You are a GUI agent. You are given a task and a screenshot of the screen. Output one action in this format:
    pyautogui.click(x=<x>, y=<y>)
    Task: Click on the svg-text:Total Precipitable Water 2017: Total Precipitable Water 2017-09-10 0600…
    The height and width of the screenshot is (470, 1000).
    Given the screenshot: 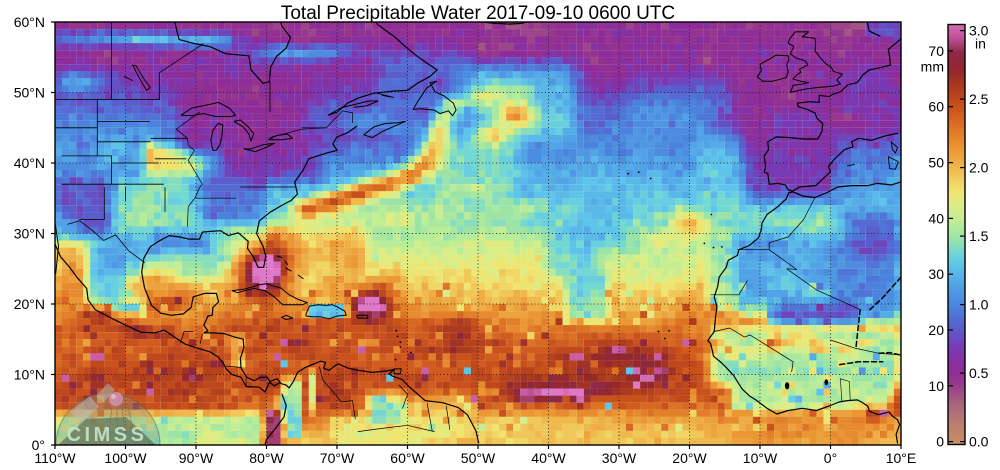 What is the action you would take?
    pyautogui.click(x=478, y=13)
    